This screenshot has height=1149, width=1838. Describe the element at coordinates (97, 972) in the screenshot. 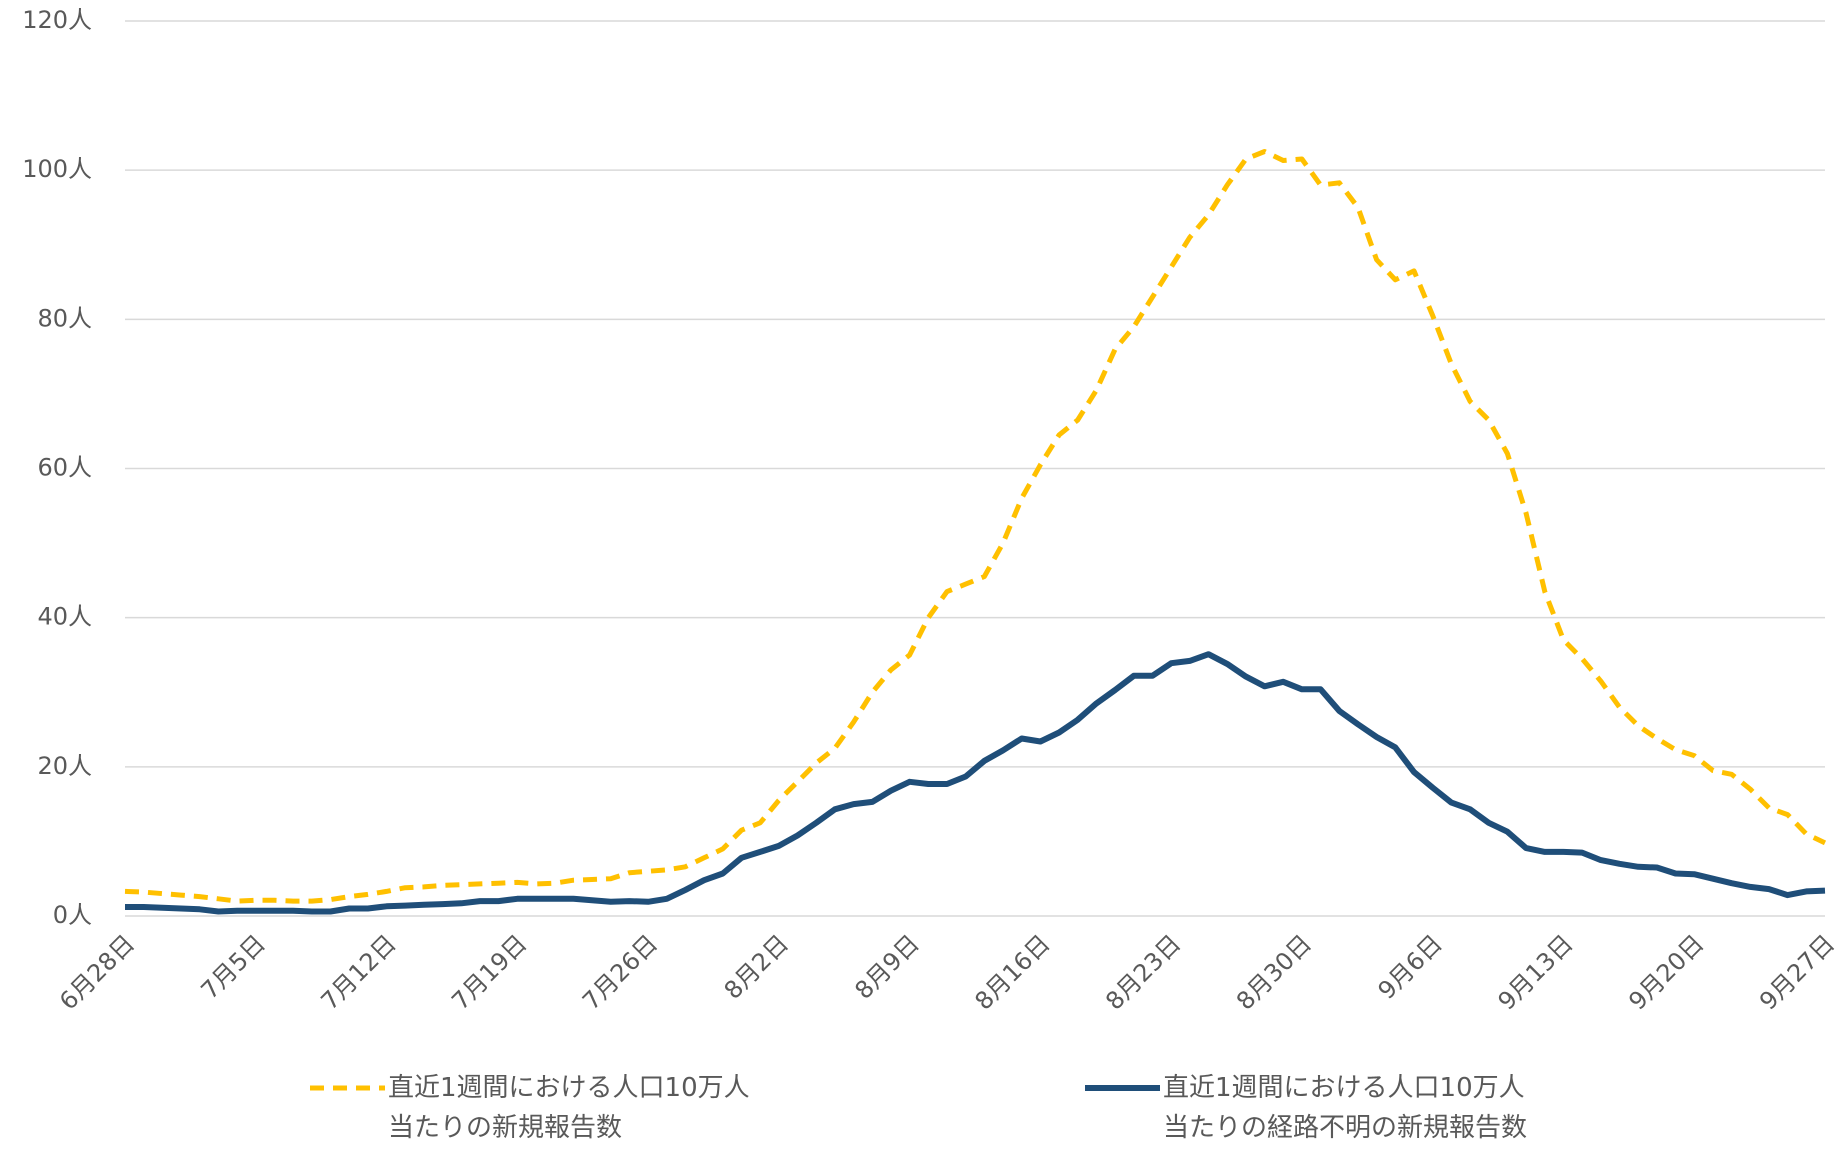

I see `x-tick-label: 6月28日` at that location.